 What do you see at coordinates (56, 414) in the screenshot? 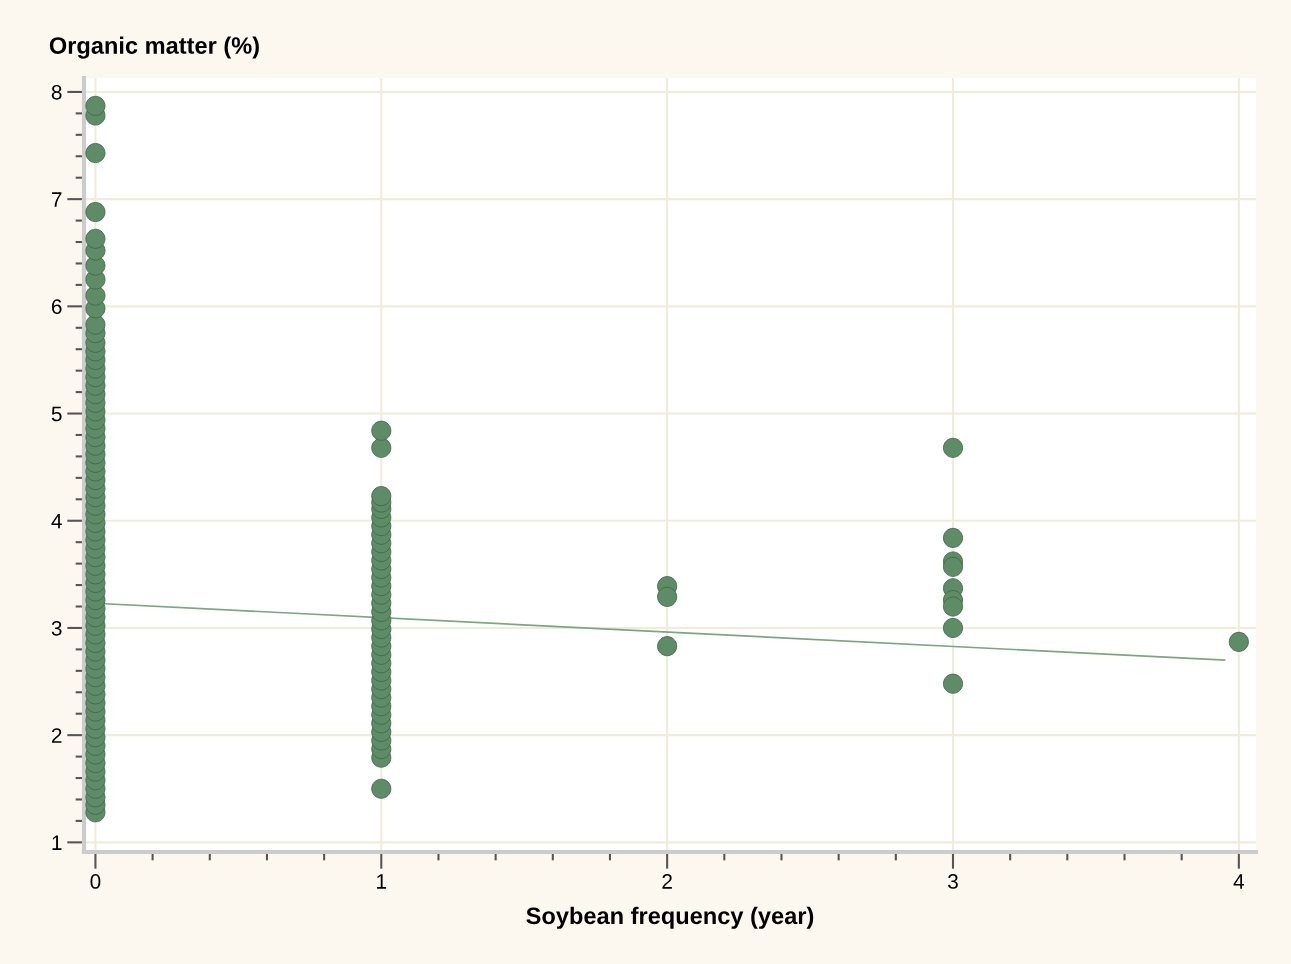
I see `y-tick-label: 5` at bounding box center [56, 414].